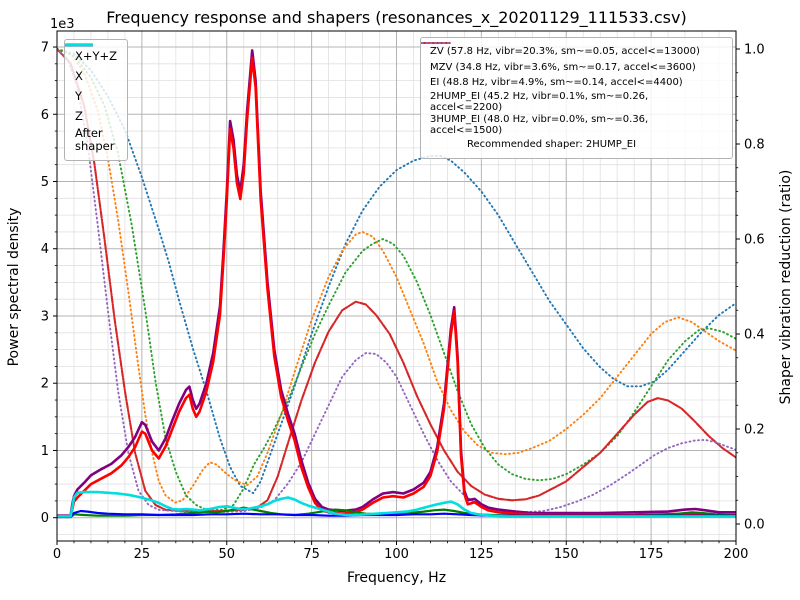 Image resolution: width=800 pixels, height=600 pixels. What do you see at coordinates (396, 554) in the screenshot?
I see `x-tick-label: 100` at bounding box center [396, 554].